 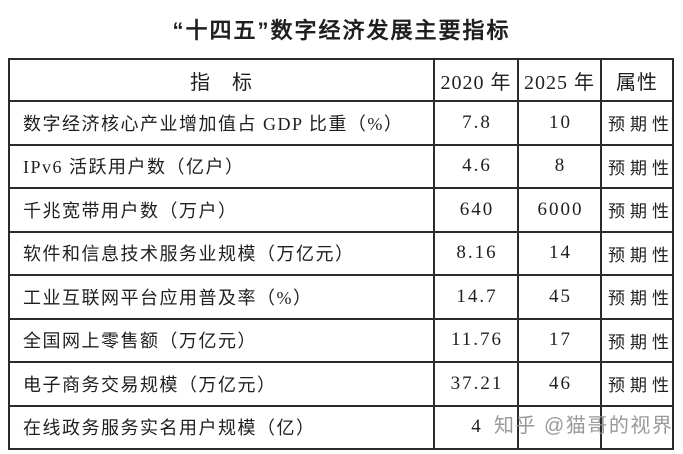 What do you see at coordinates (476, 297) in the screenshot?
I see `value-2020-cell: 14.7` at bounding box center [476, 297].